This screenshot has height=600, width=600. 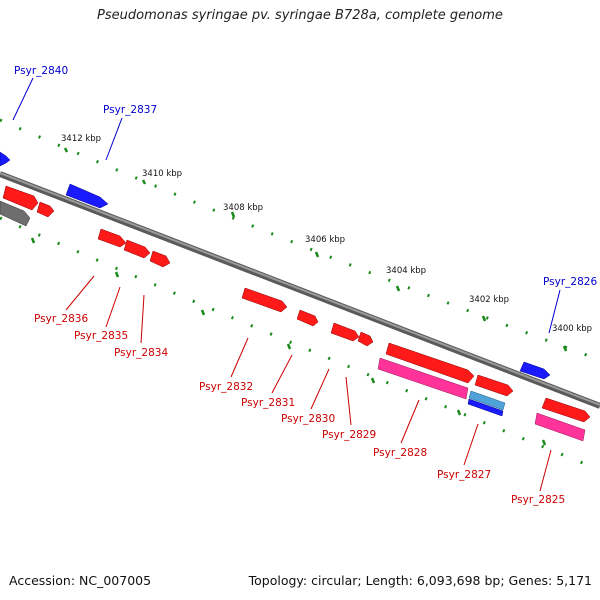 I want to click on gene-psyr-2827-lightblue, so click(x=487, y=400).